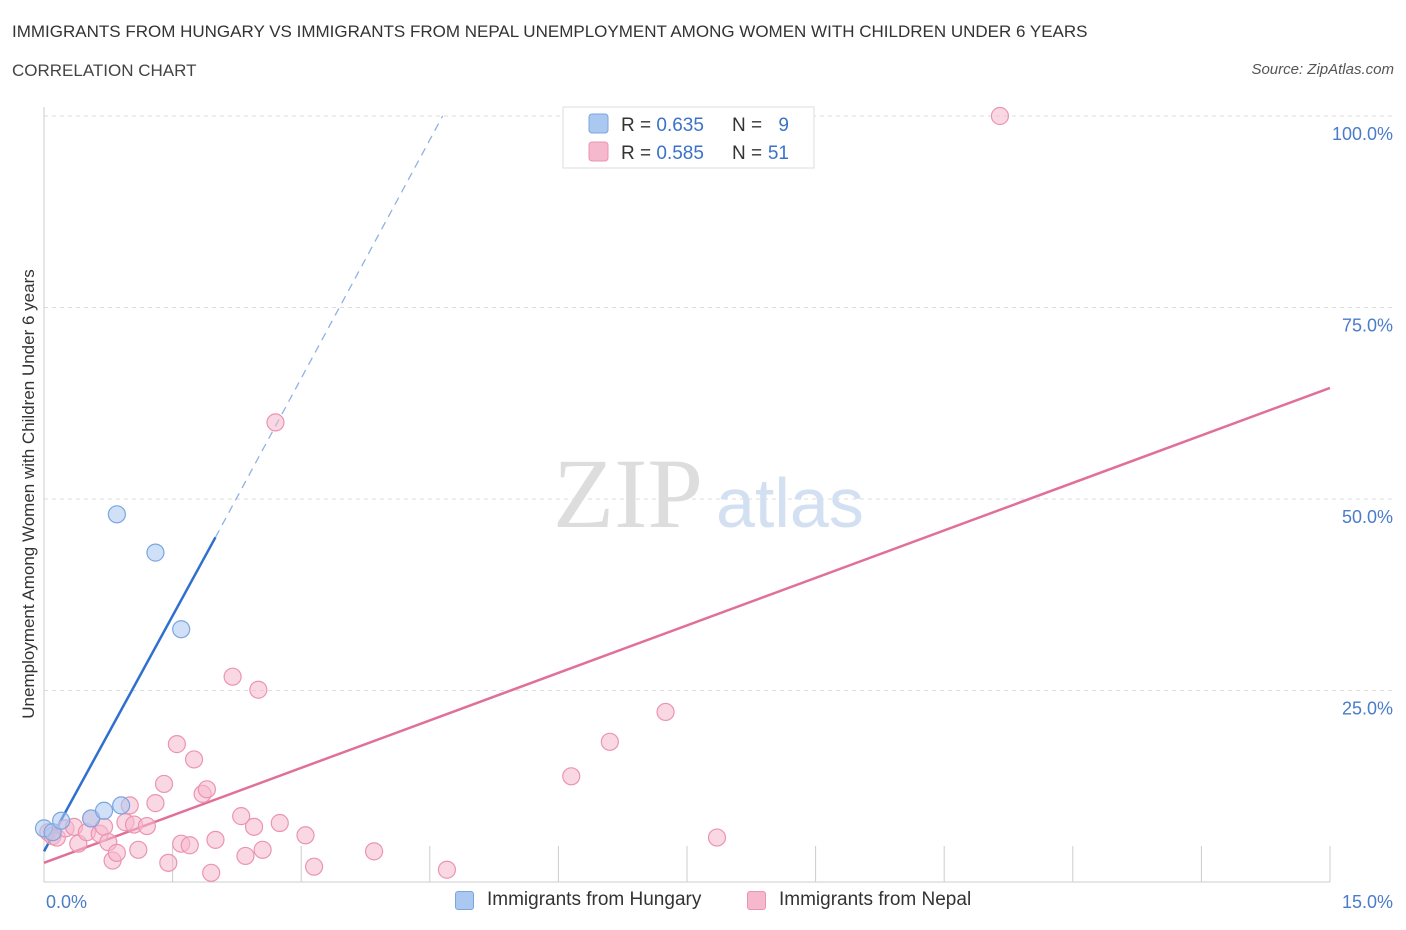 Image resolution: width=1406 pixels, height=930 pixels. I want to click on svg-text: R = 0.635, so click(662, 125).